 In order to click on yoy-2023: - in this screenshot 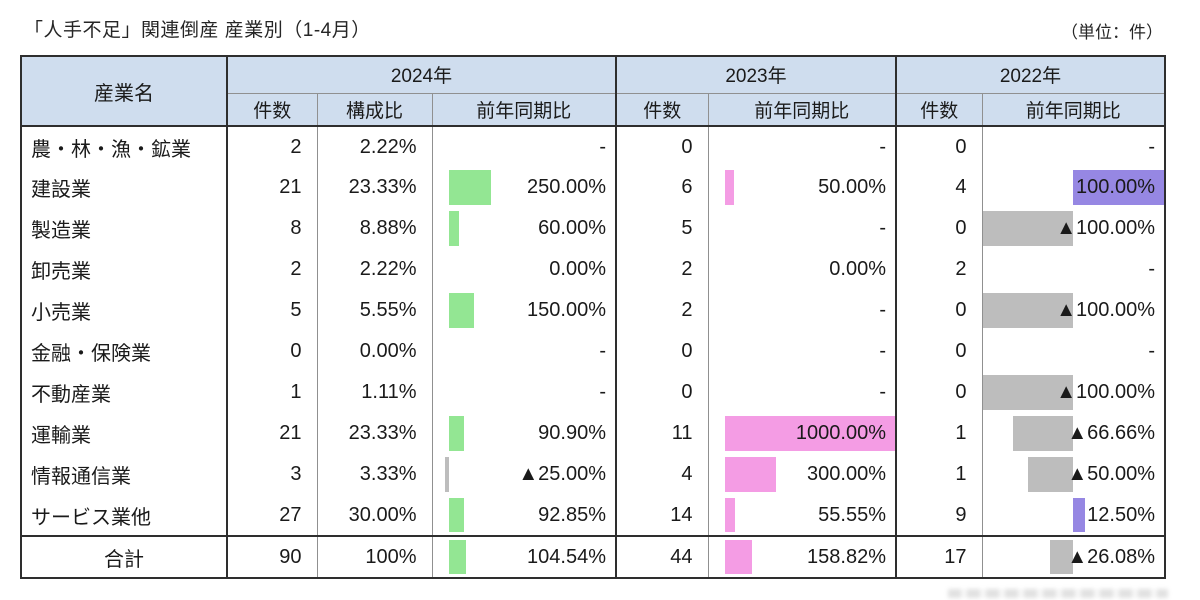, I will do `click(801, 351)`.